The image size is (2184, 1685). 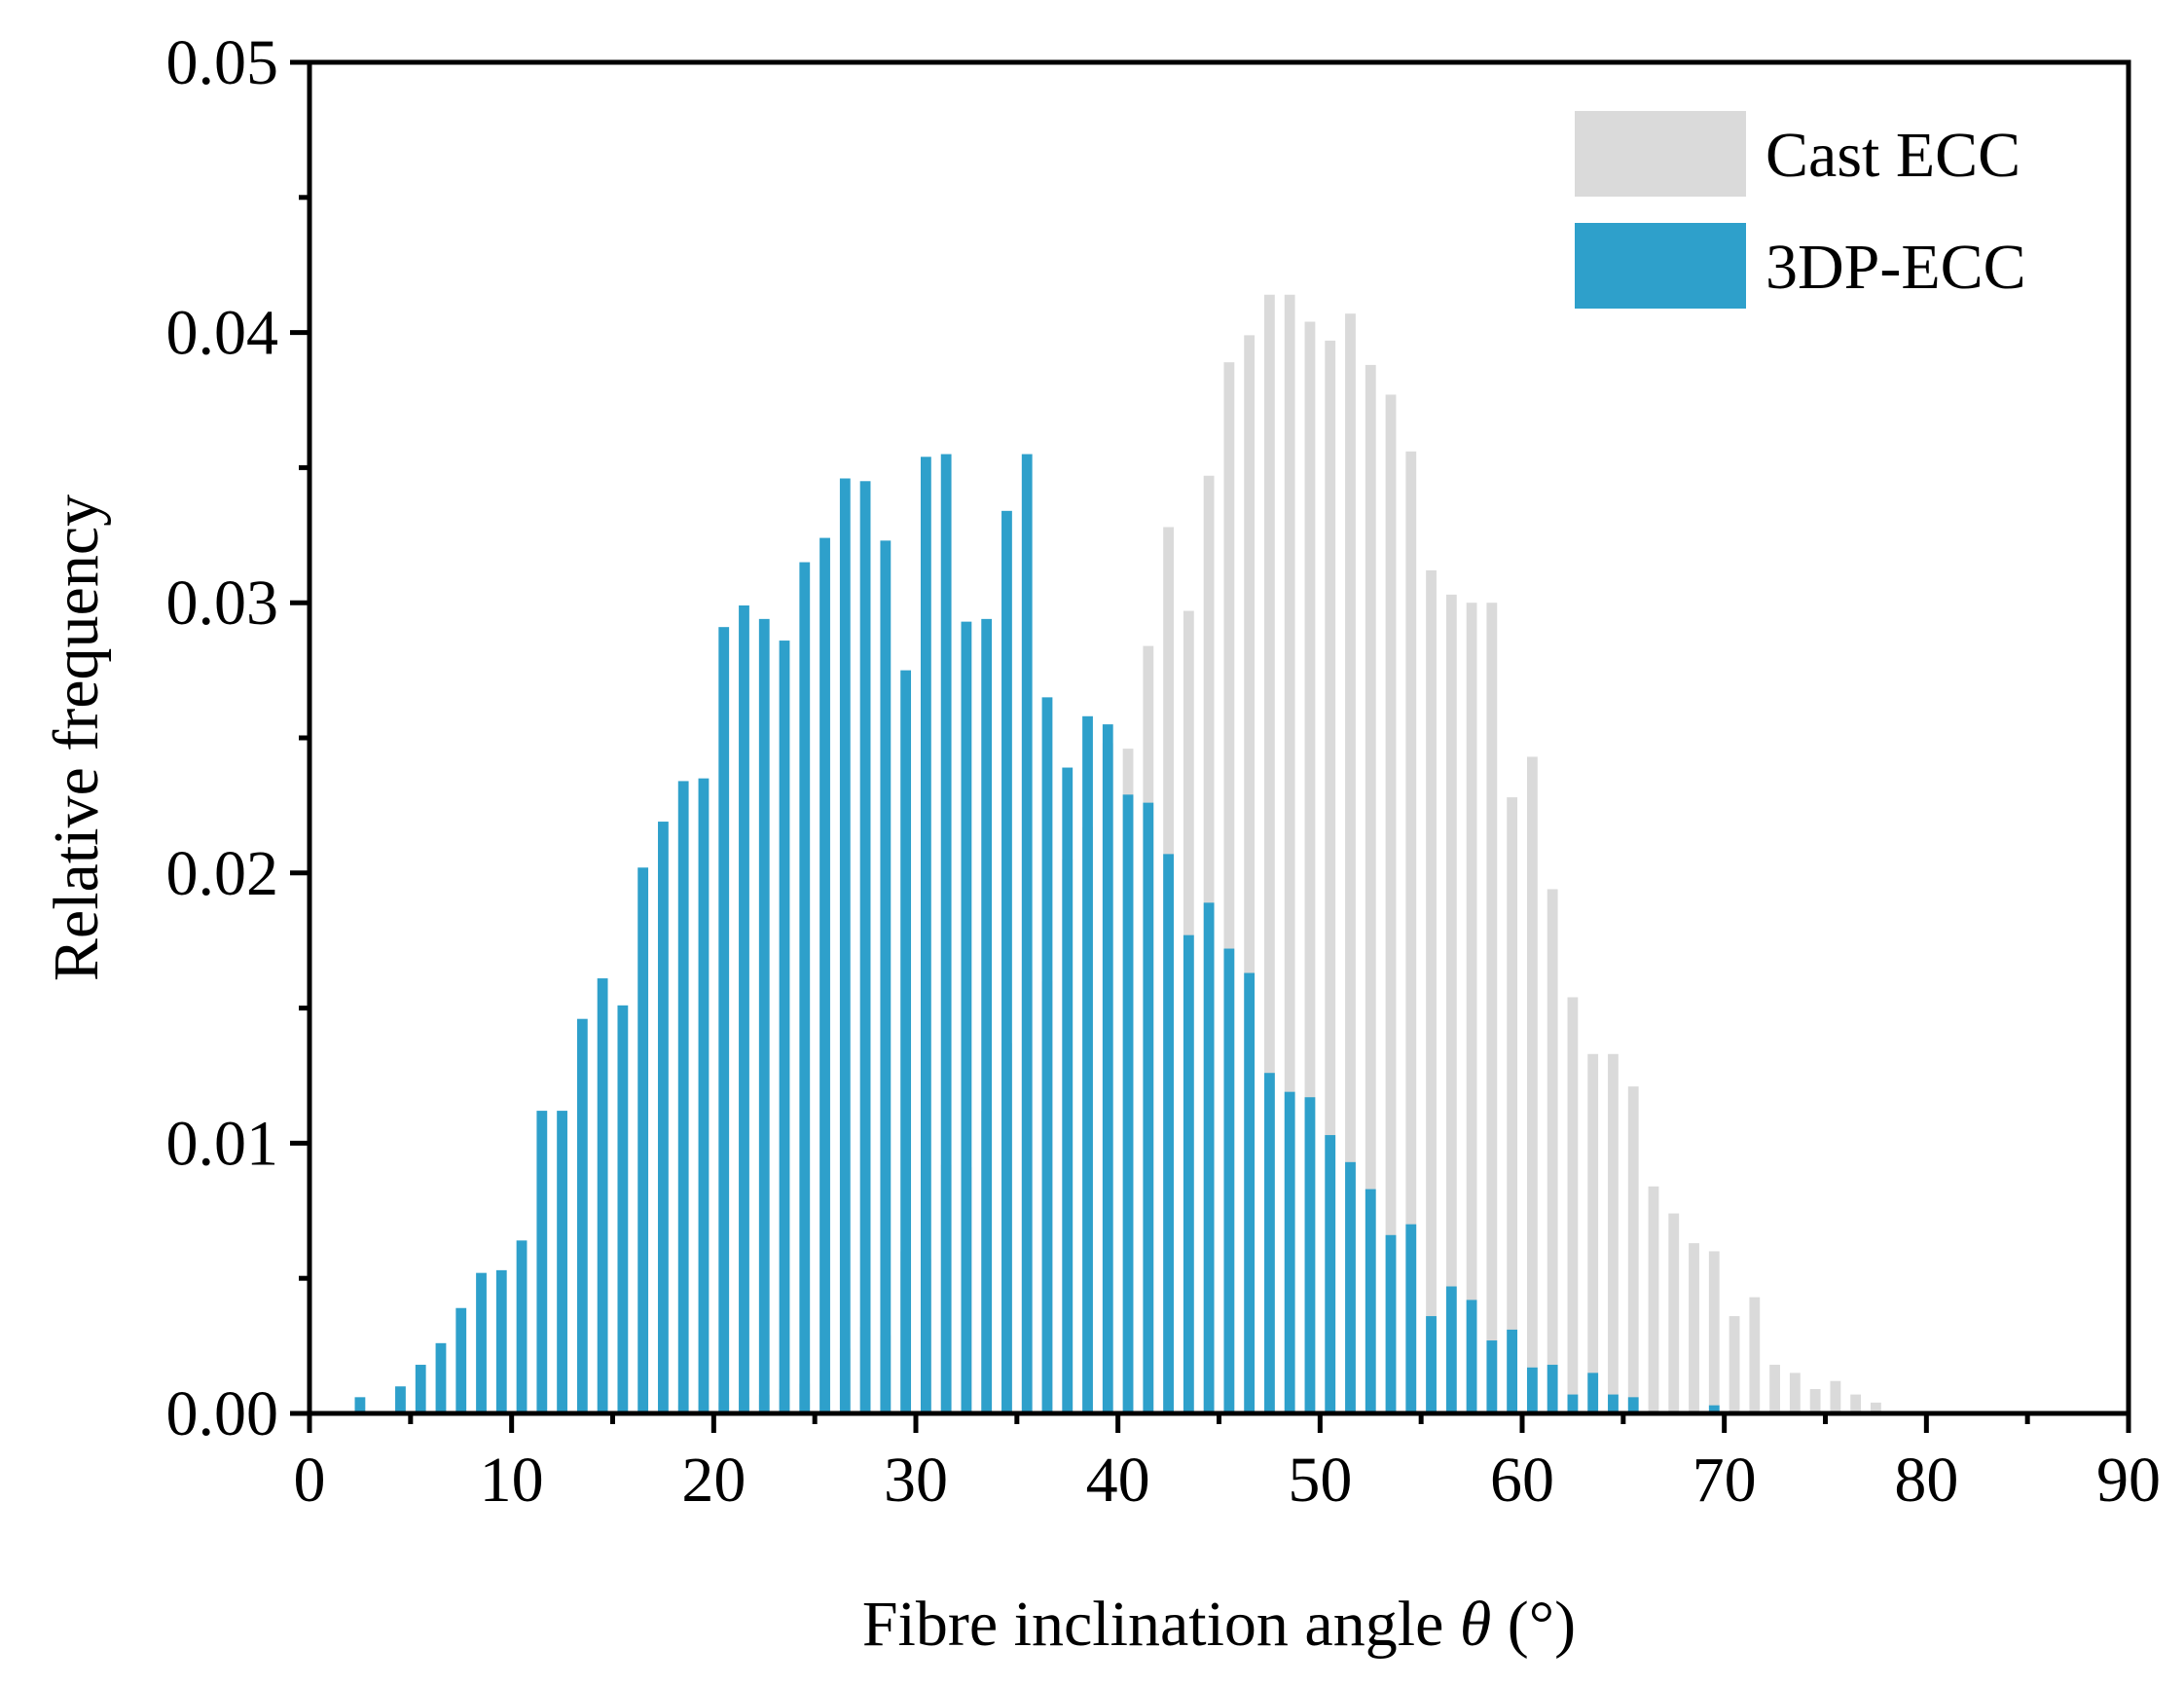 I want to click on x-tick-label: 30, so click(x=916, y=1480).